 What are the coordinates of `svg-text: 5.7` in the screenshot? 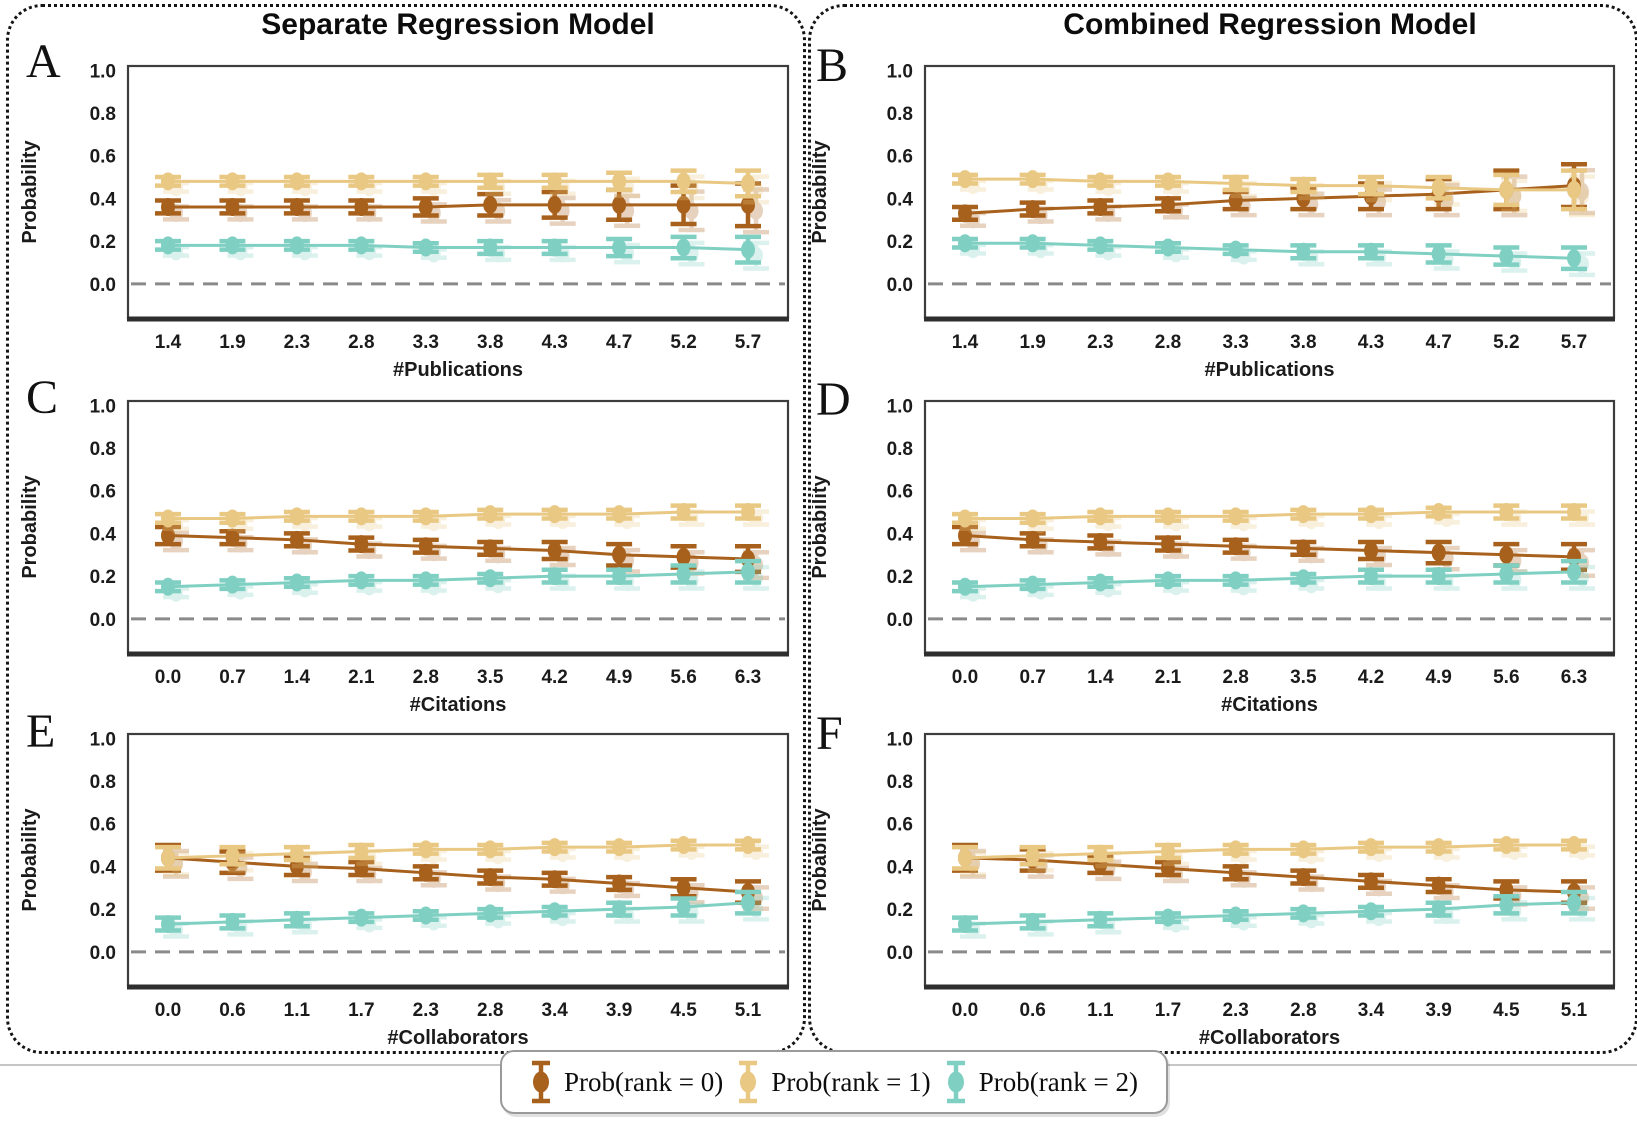 It's located at (748, 342).